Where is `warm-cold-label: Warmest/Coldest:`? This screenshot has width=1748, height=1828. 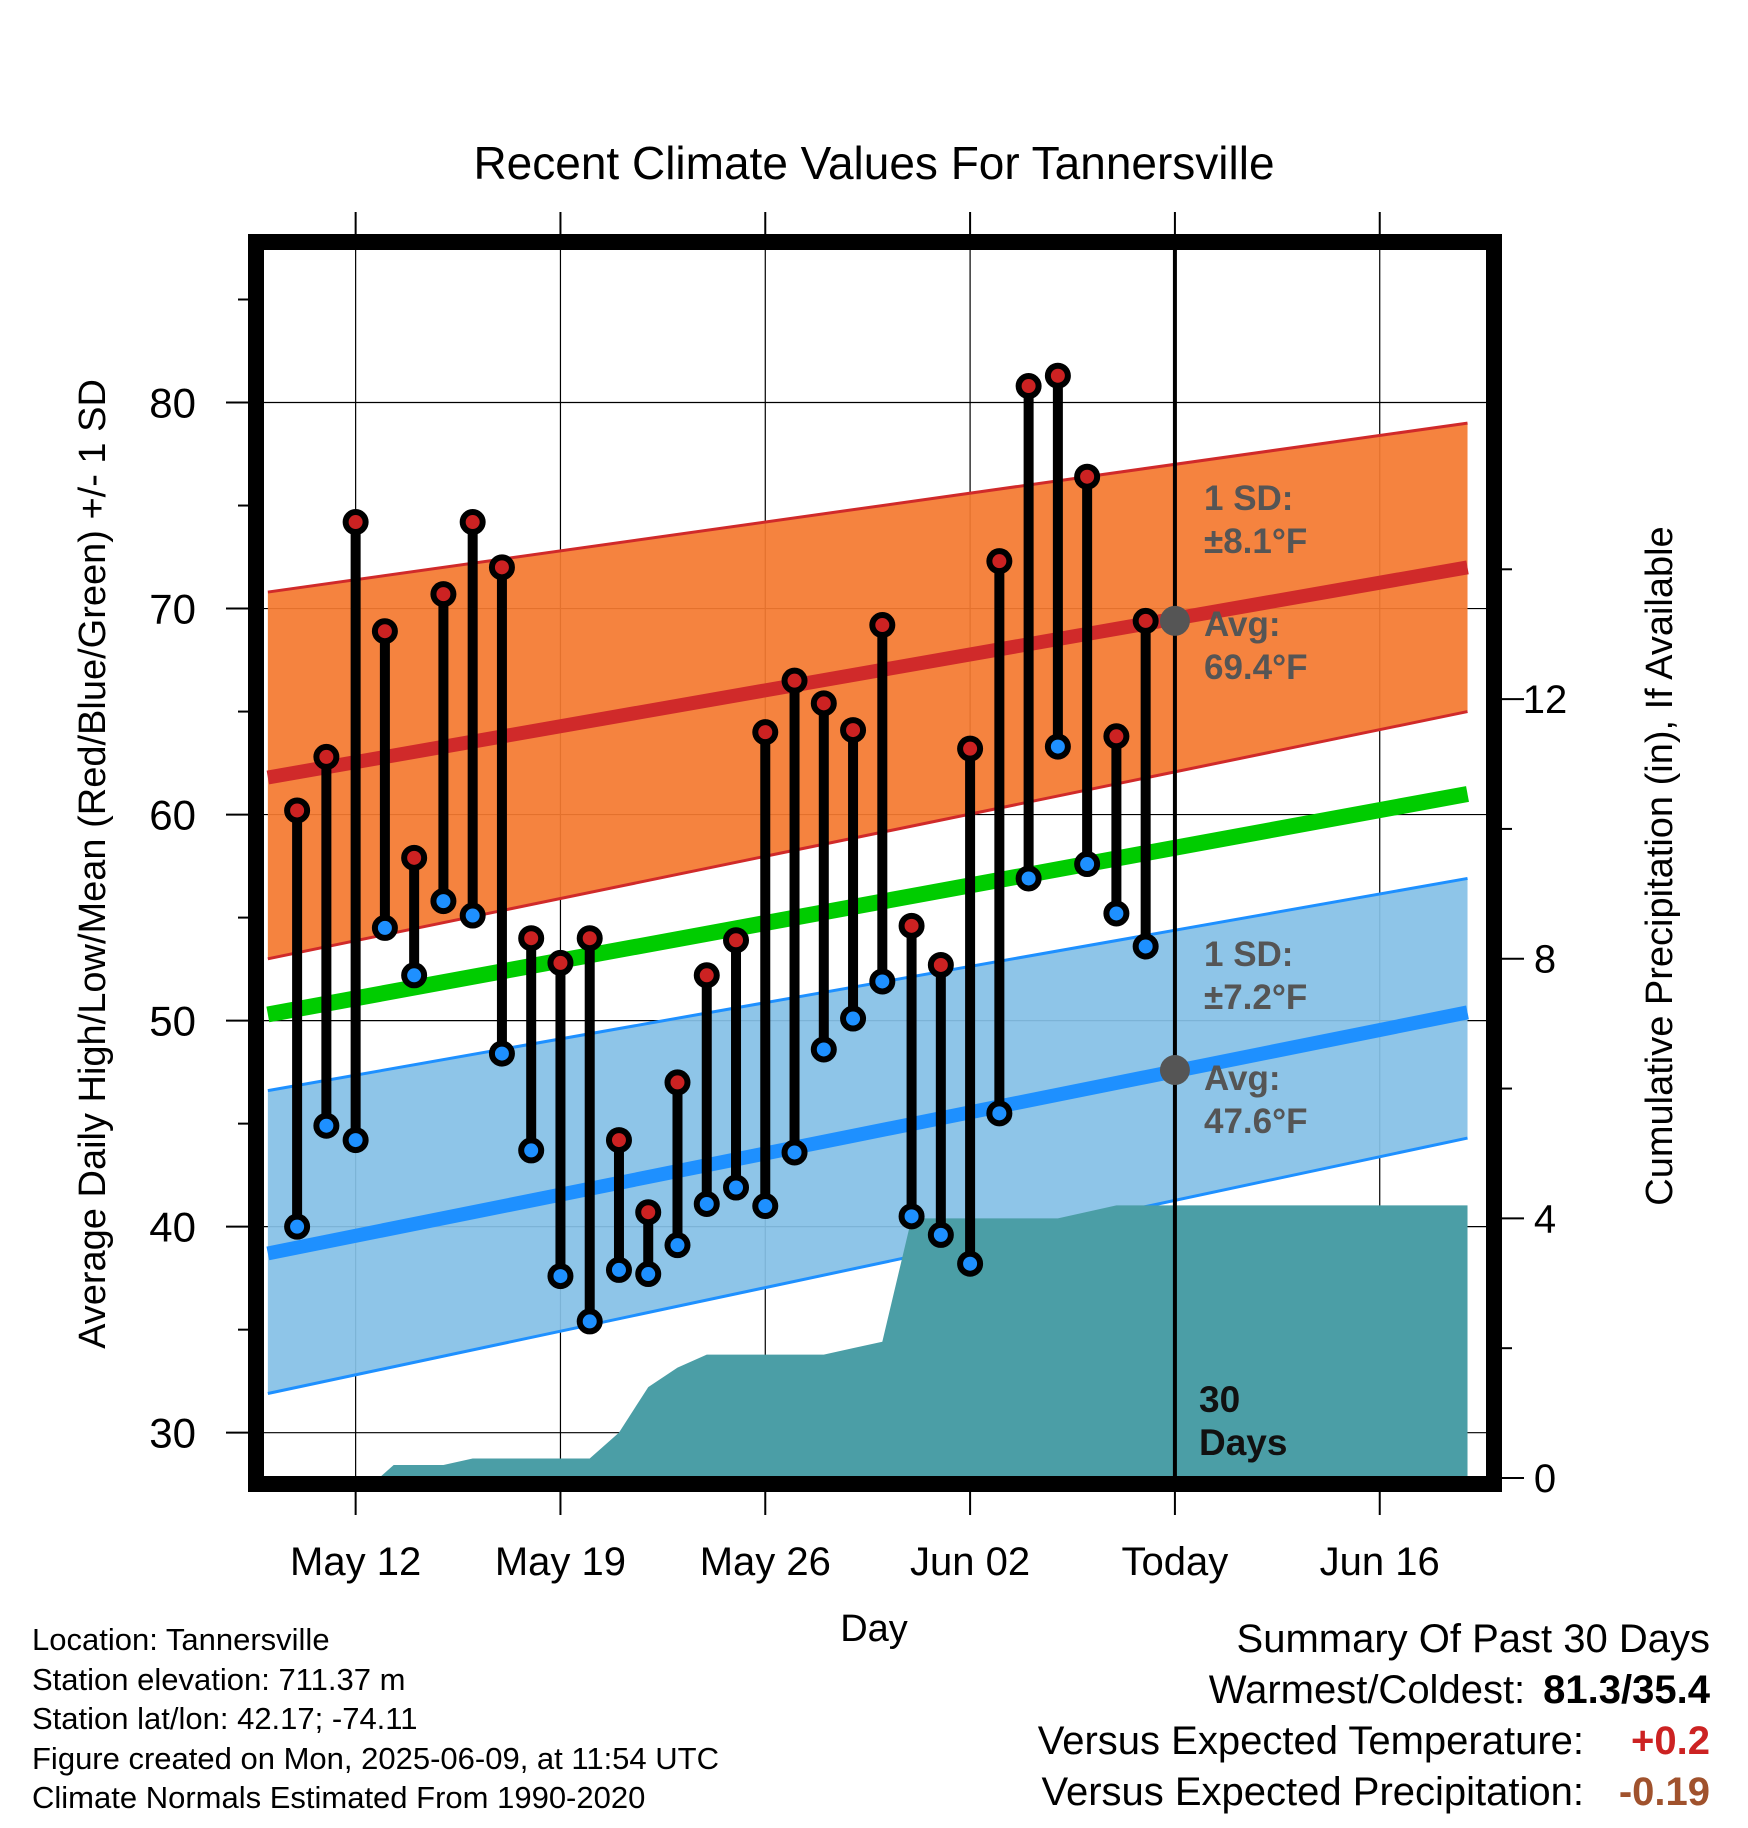 warm-cold-label: Warmest/Coldest: is located at coordinates (1367, 1690).